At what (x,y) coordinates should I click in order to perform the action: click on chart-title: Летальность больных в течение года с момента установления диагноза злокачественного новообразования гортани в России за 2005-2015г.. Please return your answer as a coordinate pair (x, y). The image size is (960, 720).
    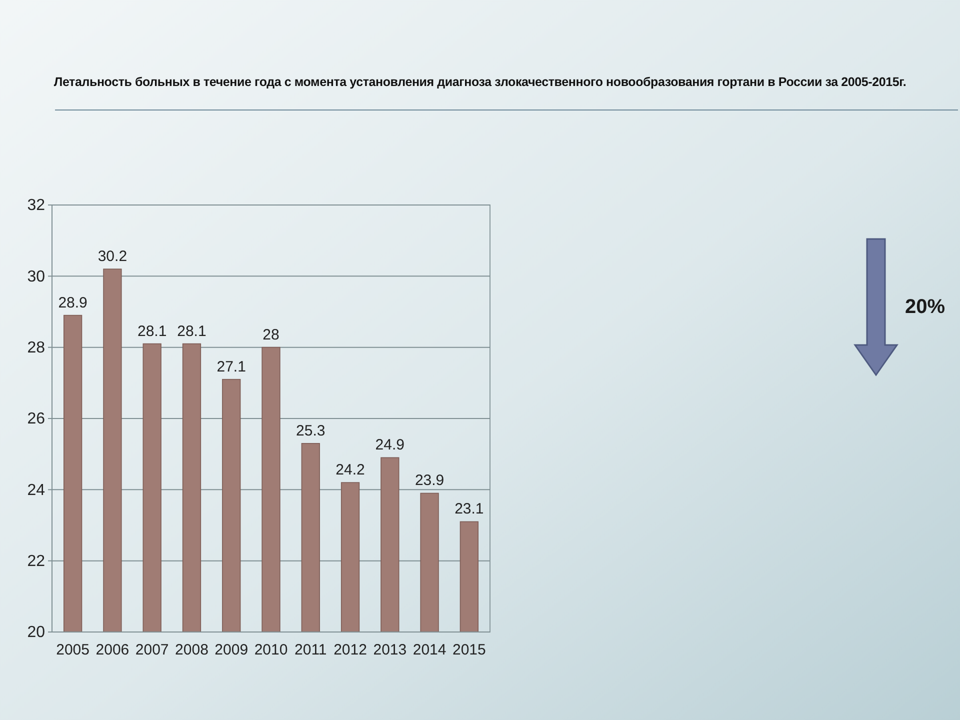
    Looking at the image, I should click on (480, 82).